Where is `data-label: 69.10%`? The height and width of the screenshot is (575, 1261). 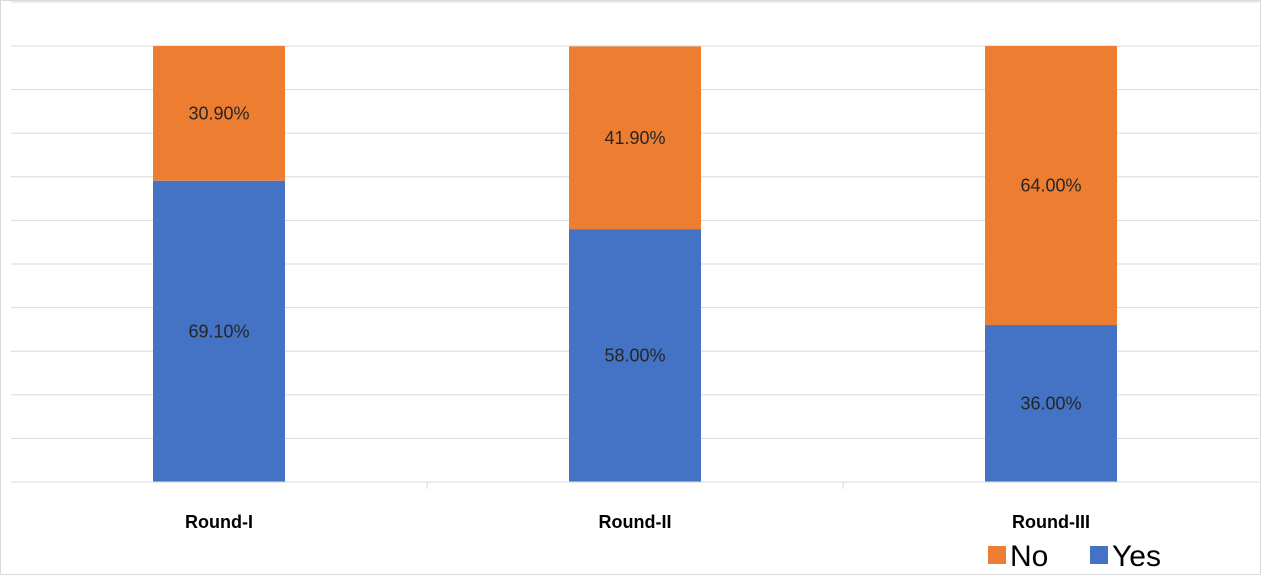 data-label: 69.10% is located at coordinates (218, 331).